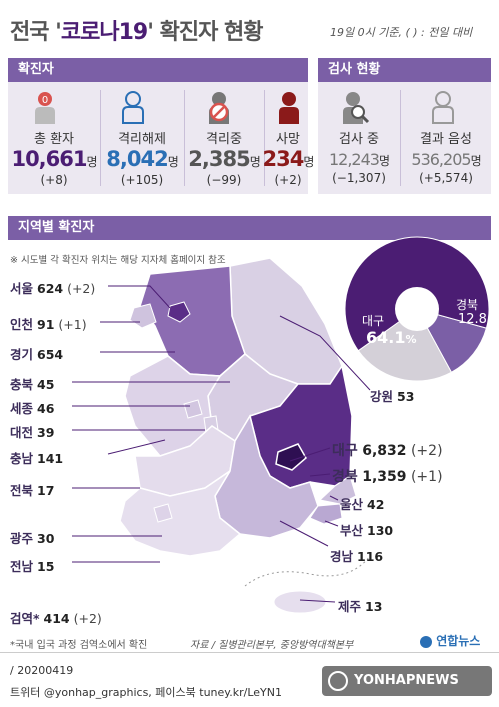  Describe the element at coordinates (358, 139) in the screenshot. I see `stat-testing-label: 검사 중` at that location.